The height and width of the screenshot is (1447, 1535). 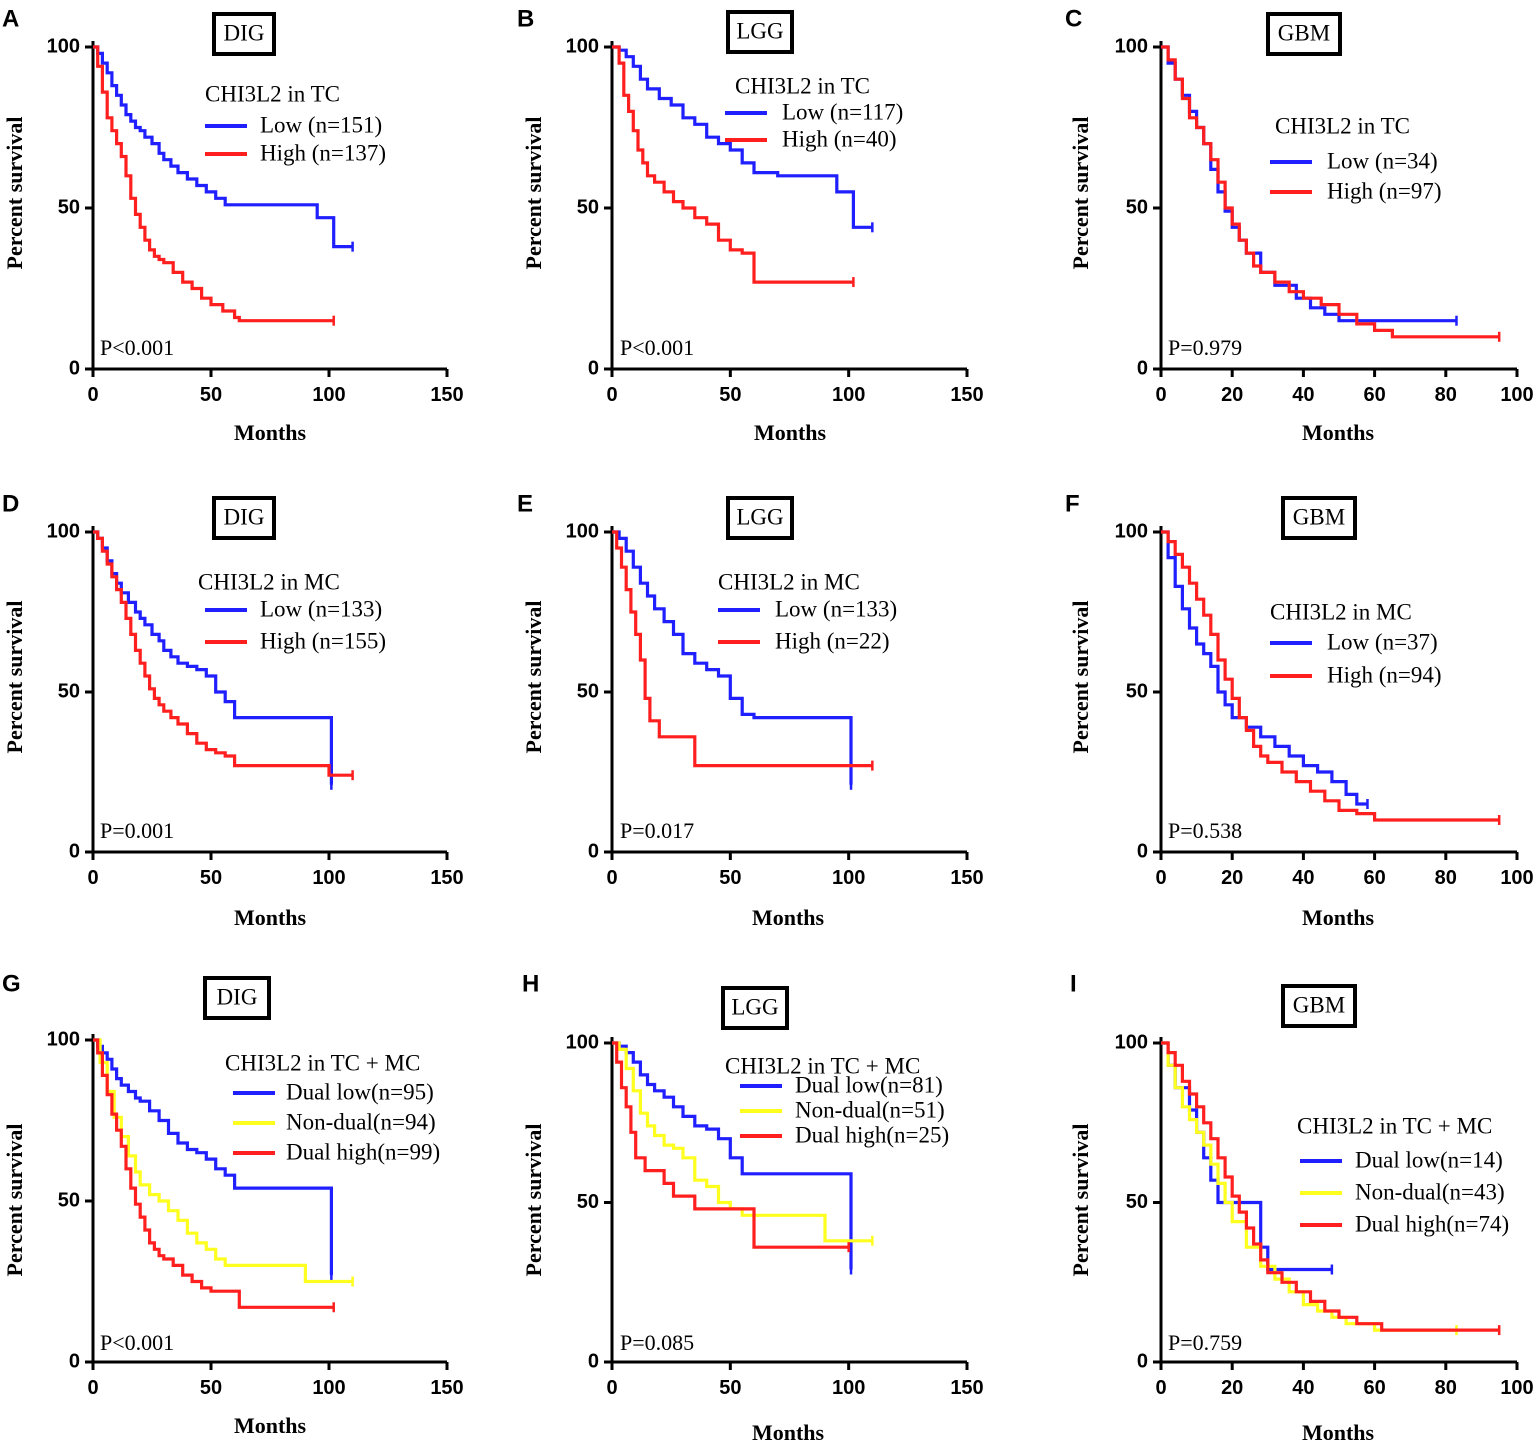 I want to click on panel-letter: D, so click(x=10, y=503).